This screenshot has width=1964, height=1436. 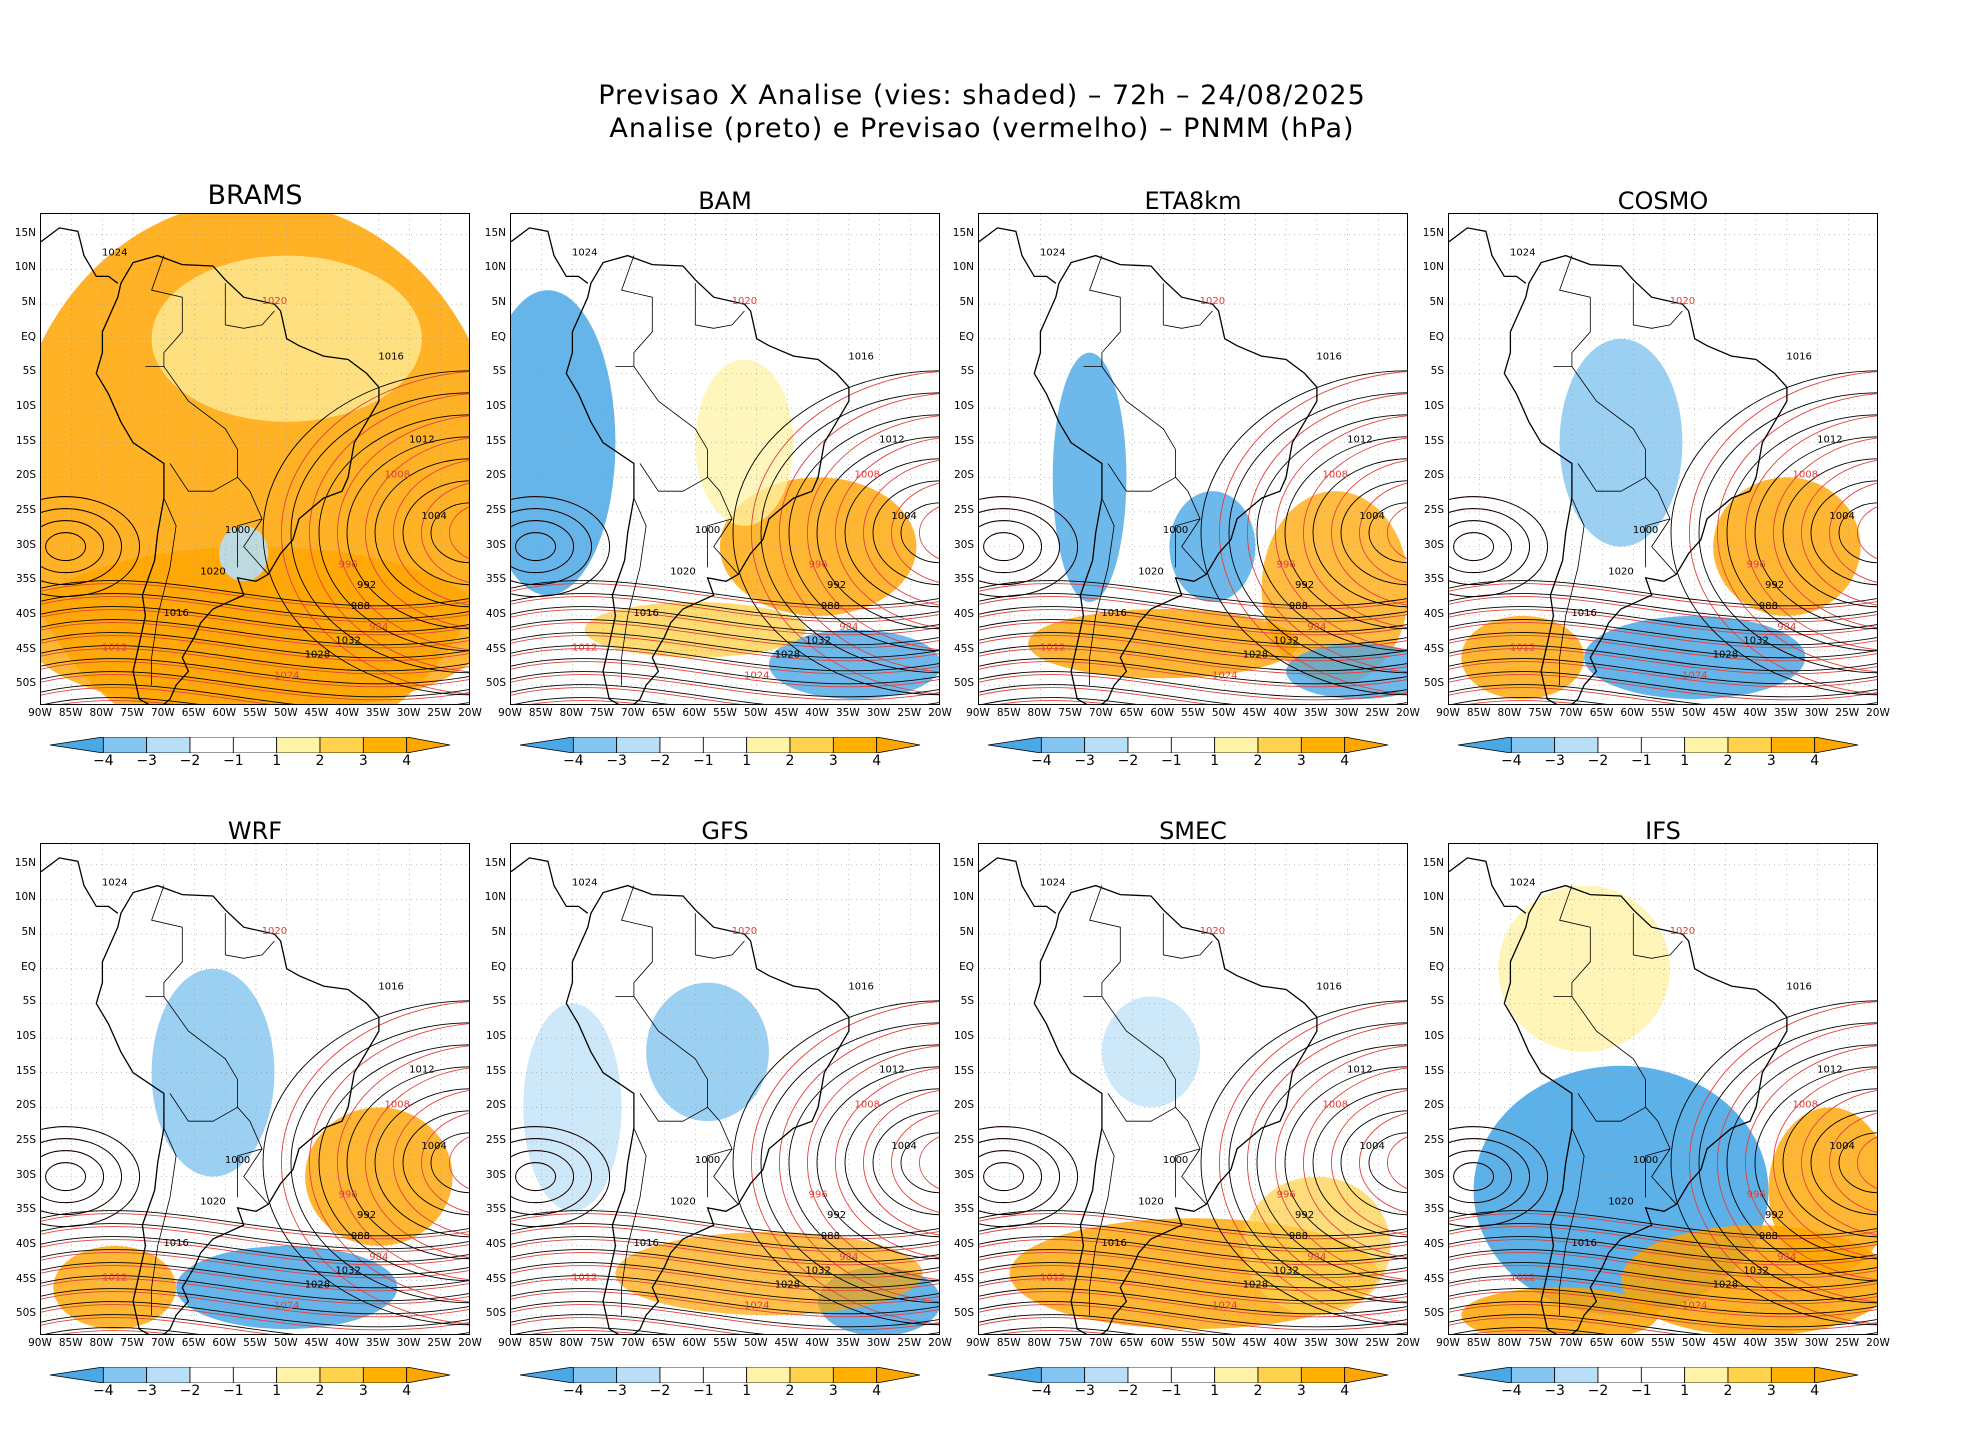 What do you see at coordinates (1433, 475) in the screenshot?
I see `lat-tick-label: 20S` at bounding box center [1433, 475].